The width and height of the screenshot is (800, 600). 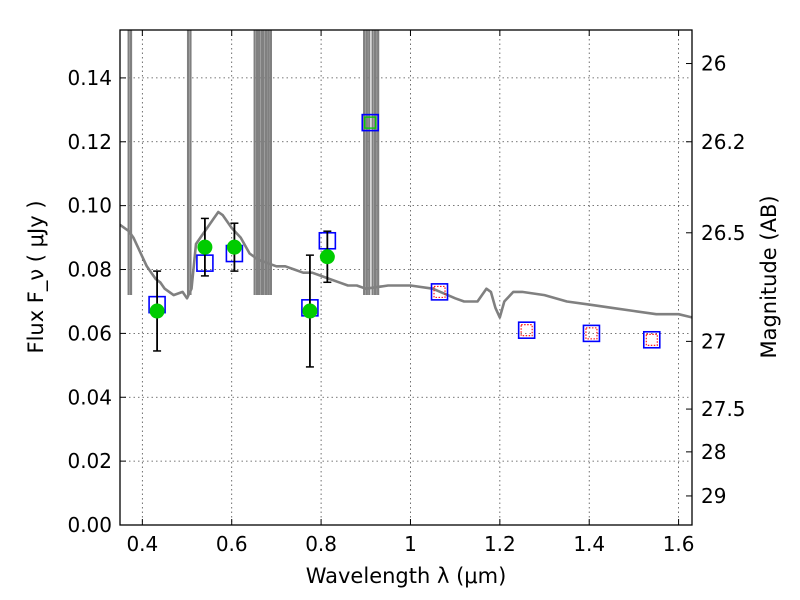 What do you see at coordinates (713, 341) in the screenshot?
I see `right-tick-label: 27` at bounding box center [713, 341].